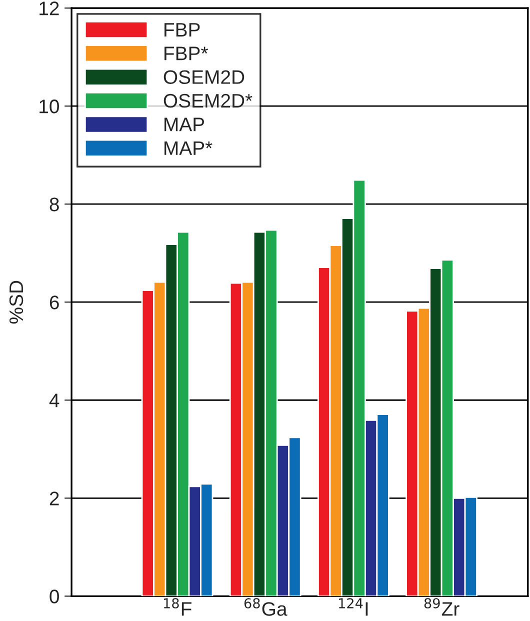  I want to click on y-tick-label: 10, so click(49, 107).